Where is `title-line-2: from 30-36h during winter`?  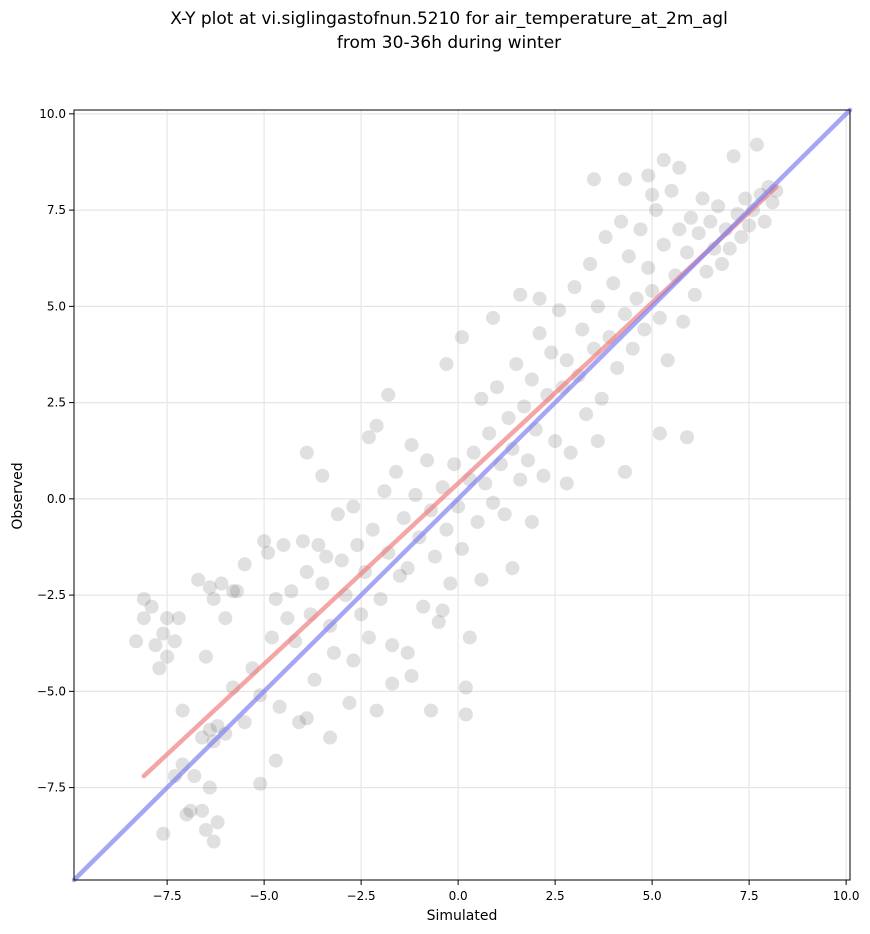 title-line-2: from 30-36h during winter is located at coordinates (449, 43).